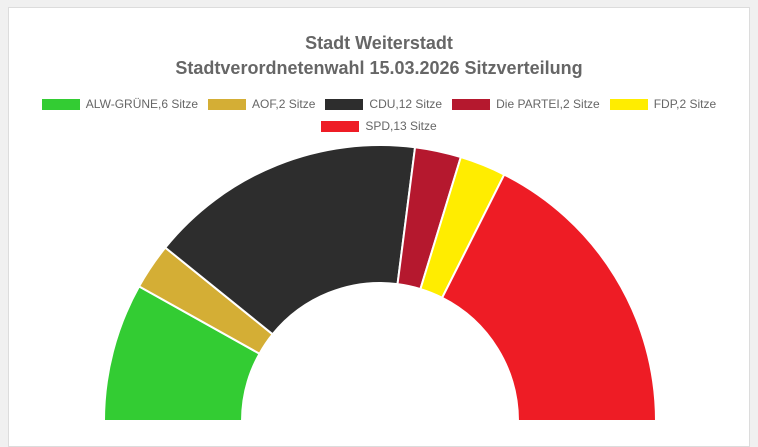 The image size is (758, 447). What do you see at coordinates (406, 104) in the screenshot?
I see `legend-label: CDU,12 Sitze` at bounding box center [406, 104].